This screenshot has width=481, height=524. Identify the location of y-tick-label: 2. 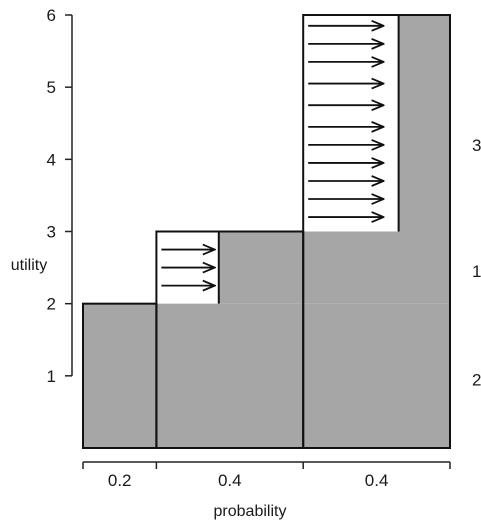
(51, 304).